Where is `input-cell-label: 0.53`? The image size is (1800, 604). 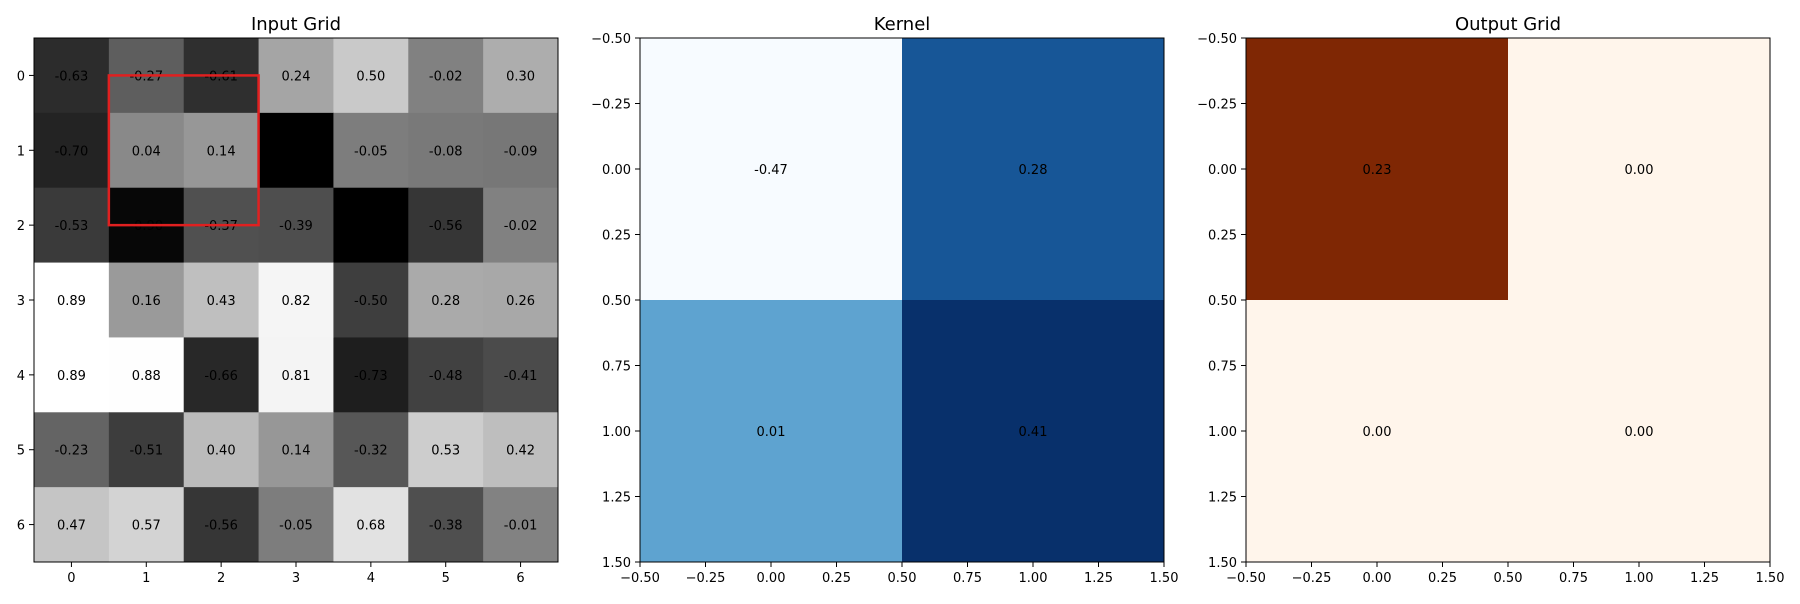 input-cell-label: 0.53 is located at coordinates (445, 451).